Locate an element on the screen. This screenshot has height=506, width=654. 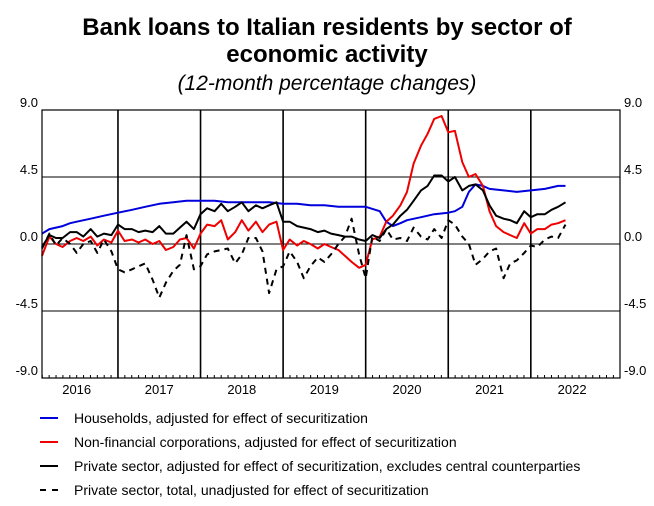
chart-subtitle: (12-month percentage changes) is located at coordinates (327, 83).